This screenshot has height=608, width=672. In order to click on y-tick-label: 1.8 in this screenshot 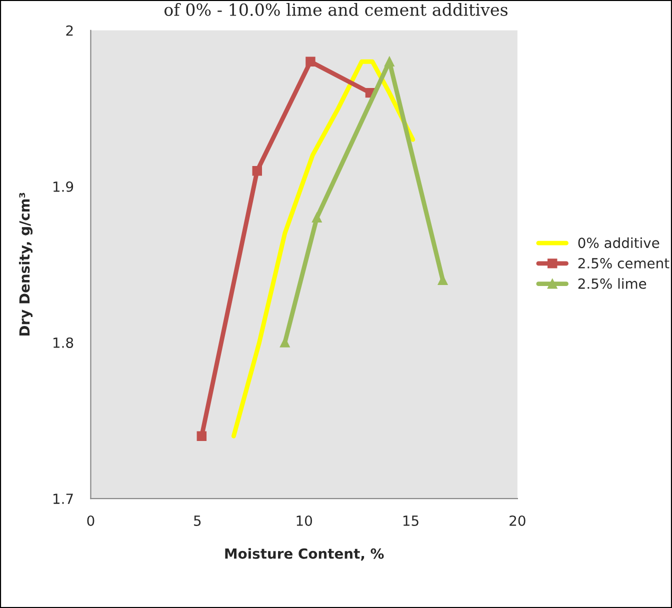, I will do `click(63, 342)`.